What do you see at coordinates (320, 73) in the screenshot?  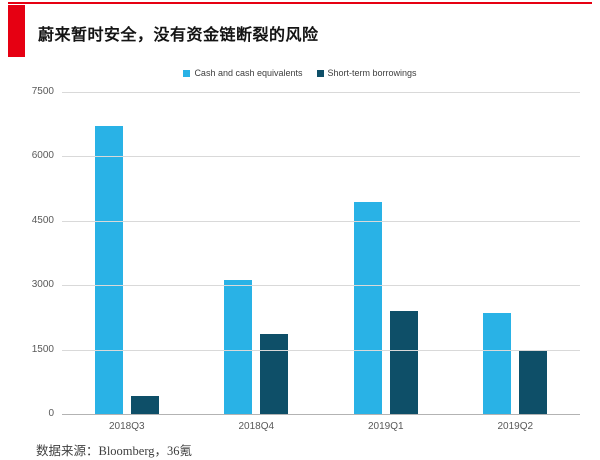 I see `legend-marker-borrowings` at bounding box center [320, 73].